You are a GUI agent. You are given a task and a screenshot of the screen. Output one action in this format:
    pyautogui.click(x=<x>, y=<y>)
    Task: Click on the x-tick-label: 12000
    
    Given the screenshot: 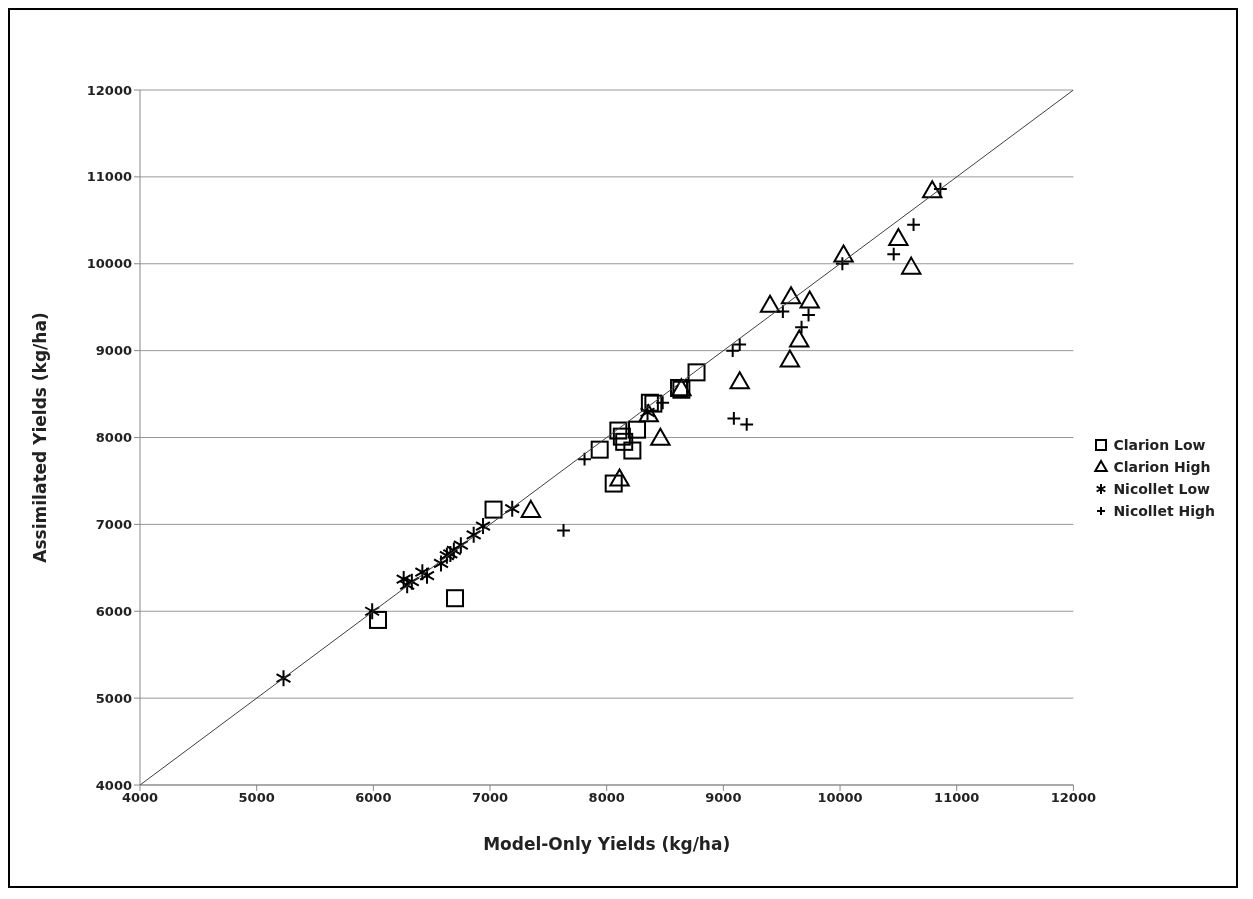 What is the action you would take?
    pyautogui.click(x=1073, y=798)
    